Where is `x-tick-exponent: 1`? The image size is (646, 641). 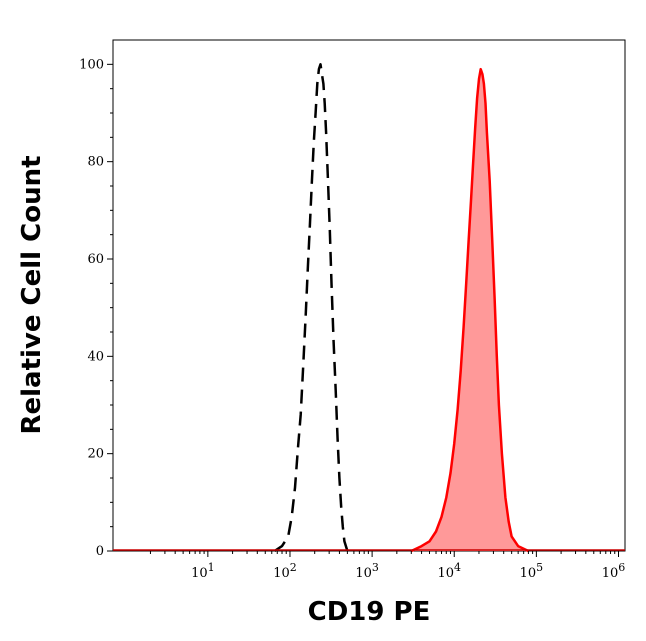
x-tick-exponent: 1 is located at coordinates (211, 567).